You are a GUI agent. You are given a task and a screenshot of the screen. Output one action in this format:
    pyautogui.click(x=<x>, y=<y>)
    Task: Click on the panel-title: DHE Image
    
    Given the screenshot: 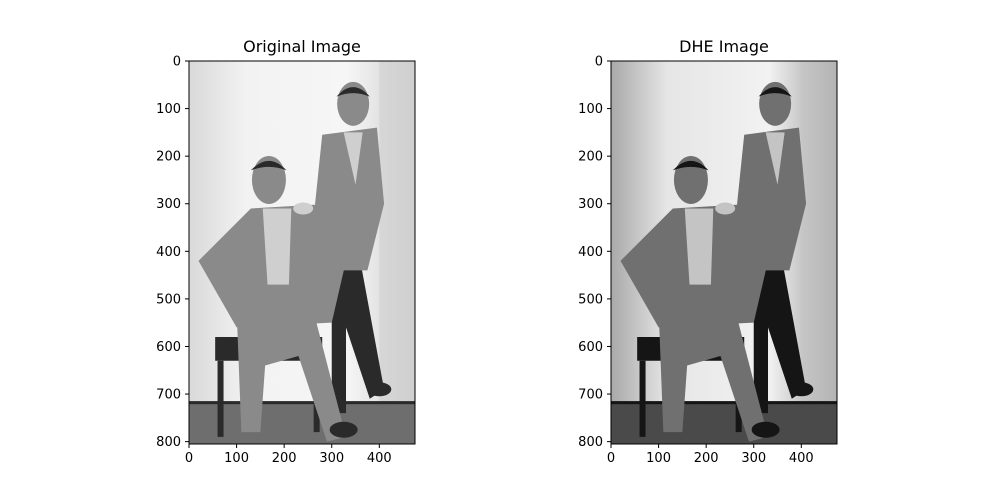 What is the action you would take?
    pyautogui.click(x=724, y=46)
    